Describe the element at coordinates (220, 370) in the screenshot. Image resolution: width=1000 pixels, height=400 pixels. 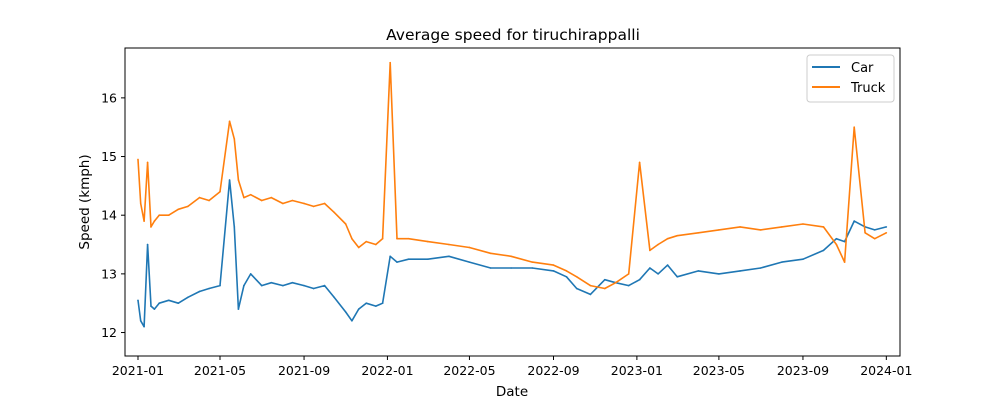
I see `x-tick-label: 2021-05` at that location.